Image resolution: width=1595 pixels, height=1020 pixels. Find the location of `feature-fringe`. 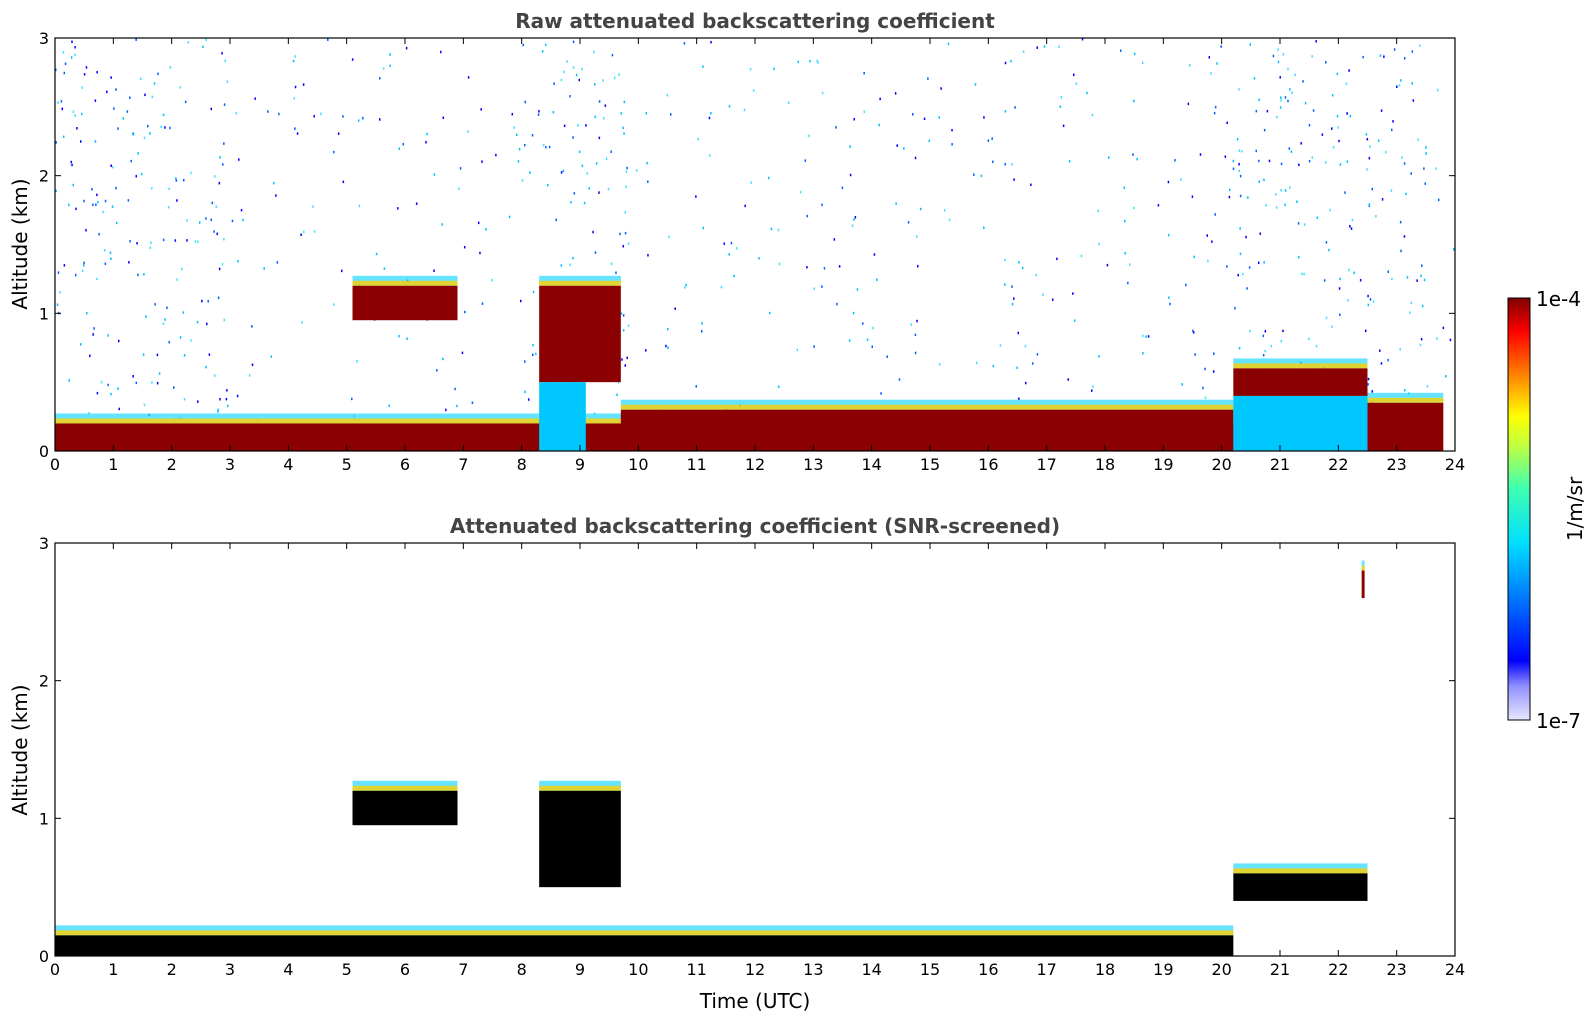

feature-fringe is located at coordinates (644, 933).